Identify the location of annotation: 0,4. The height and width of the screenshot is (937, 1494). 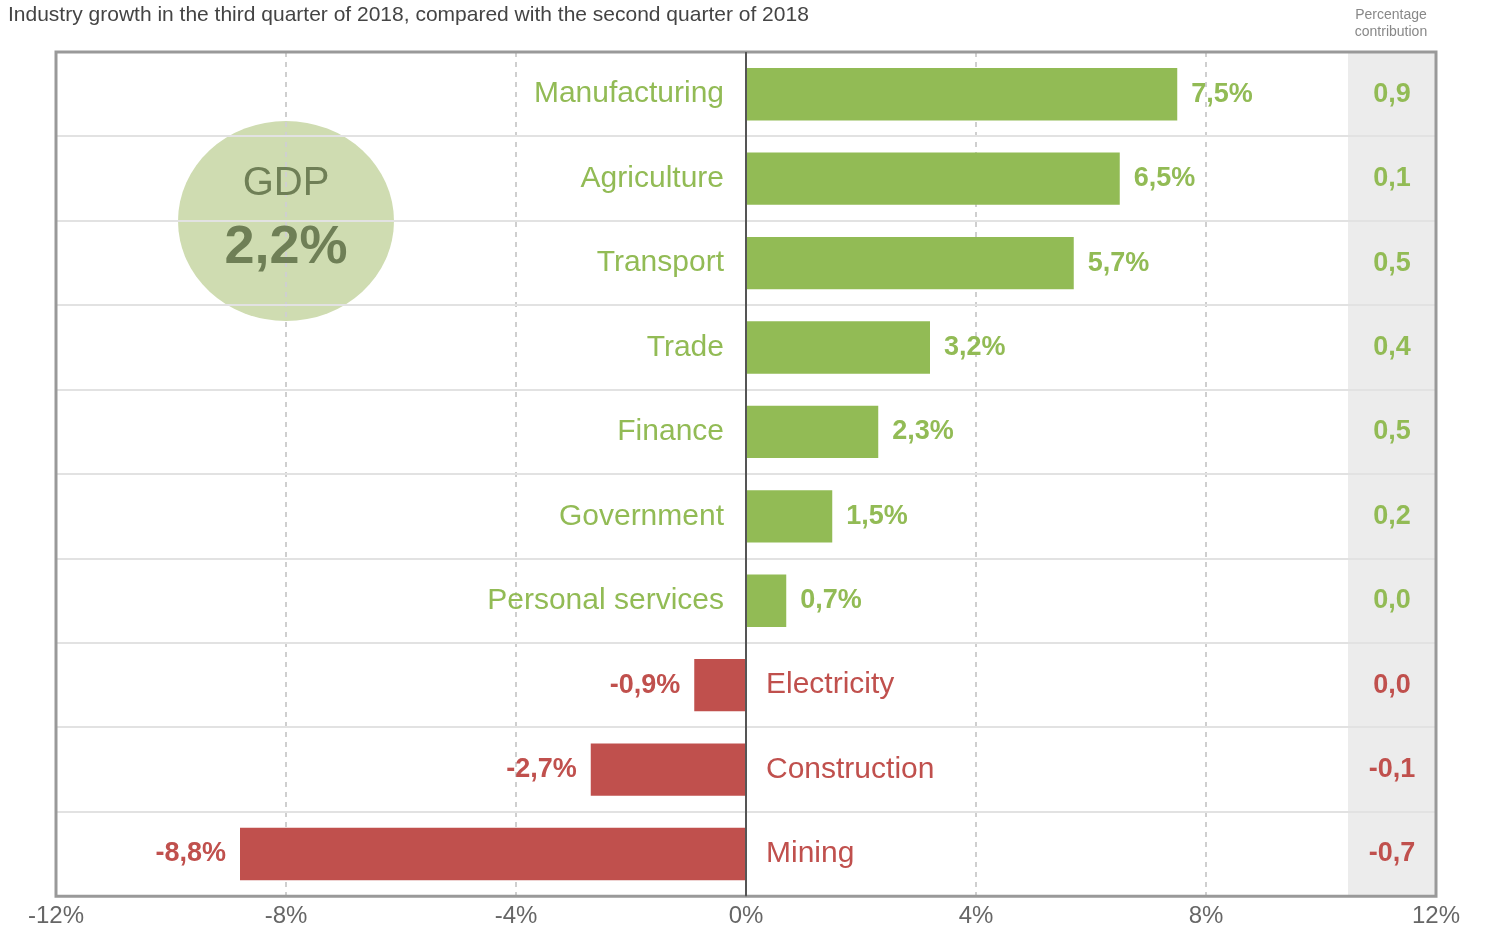
(1392, 345).